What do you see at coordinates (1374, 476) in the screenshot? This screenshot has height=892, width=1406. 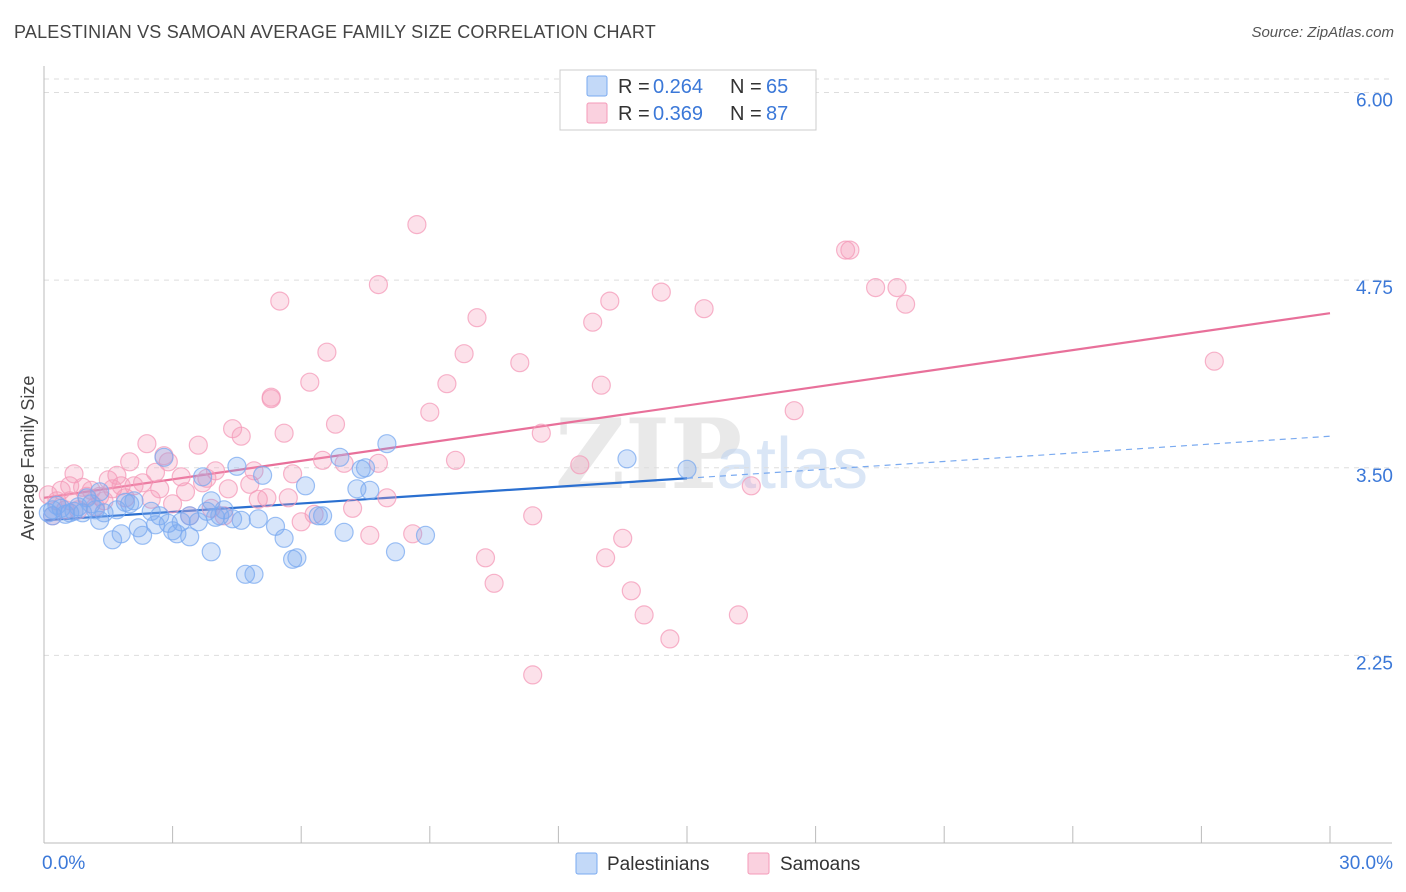 I see `y-tick-label: 3.50` at bounding box center [1374, 476].